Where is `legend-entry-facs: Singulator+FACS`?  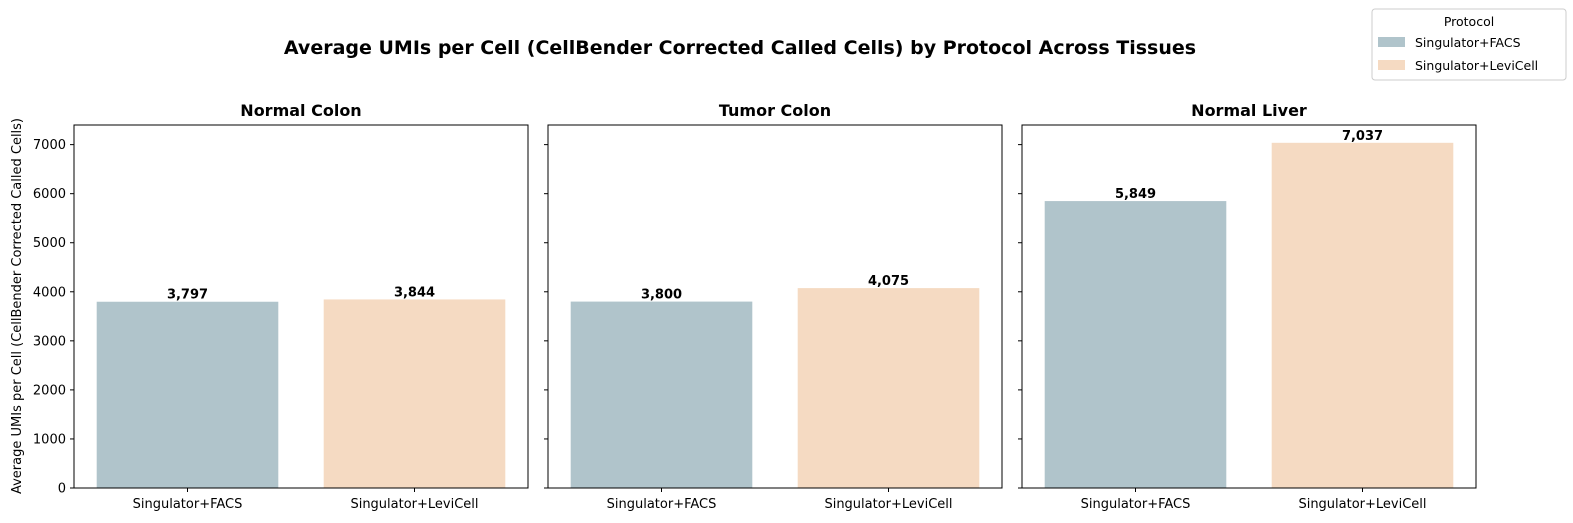 legend-entry-facs: Singulator+FACS is located at coordinates (1468, 42).